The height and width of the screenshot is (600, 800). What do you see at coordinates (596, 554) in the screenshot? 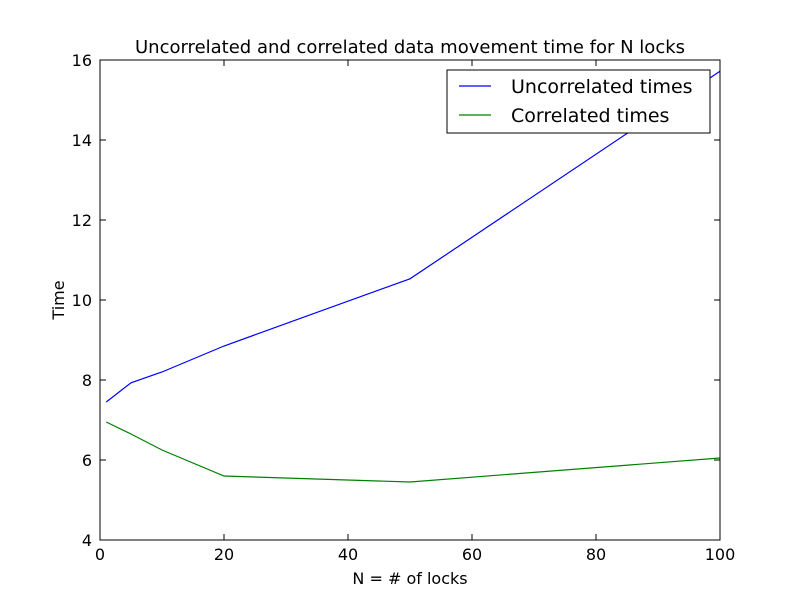
I see `x-tick-label-4: 80` at bounding box center [596, 554].